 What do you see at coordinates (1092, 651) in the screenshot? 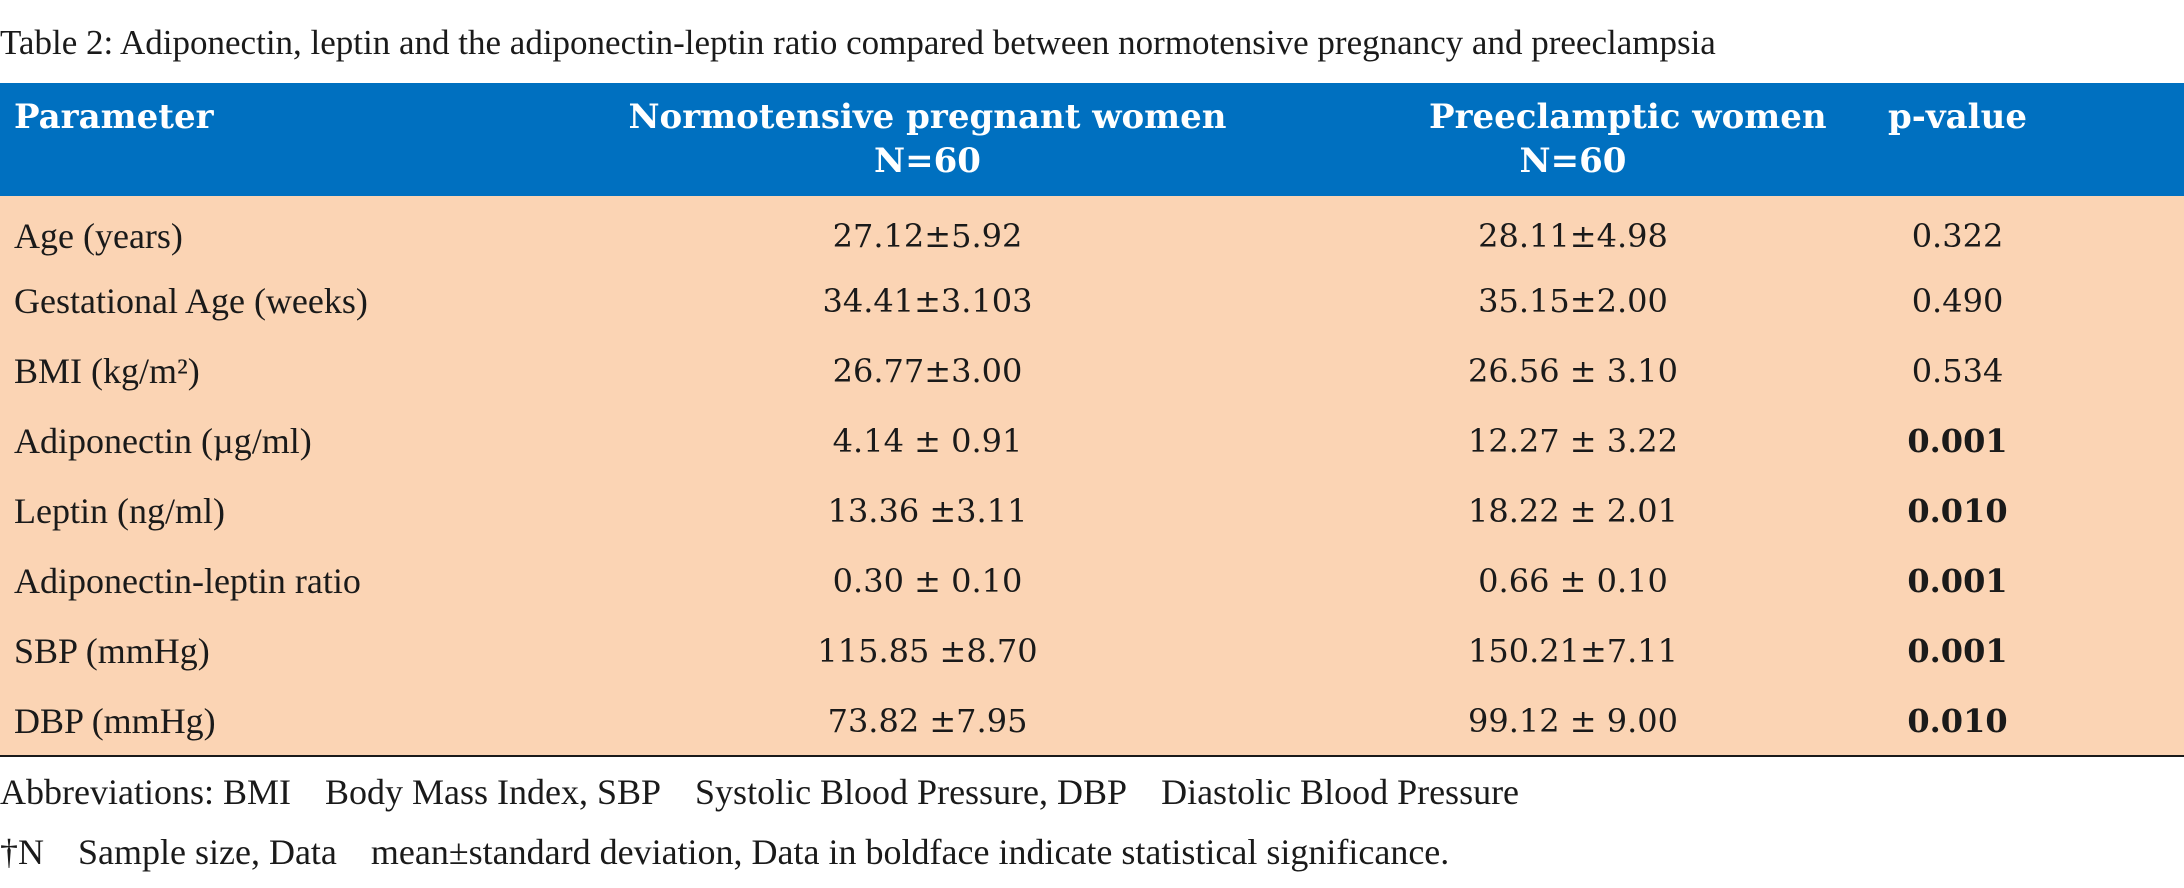
I see `table-row: SBP (mmHg) 115.85 ±8.70 150.21±7.11 0.001` at bounding box center [1092, 651].